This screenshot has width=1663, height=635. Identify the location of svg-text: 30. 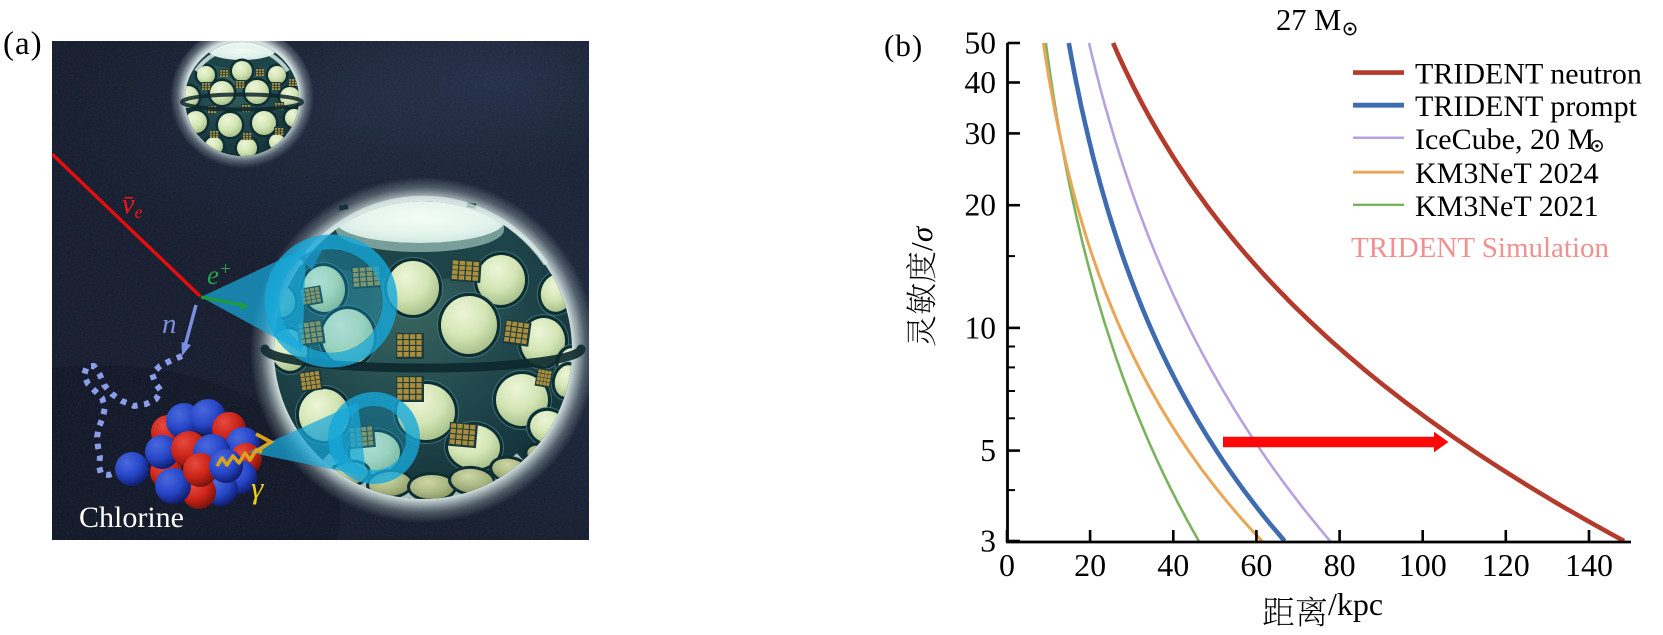
(981, 133).